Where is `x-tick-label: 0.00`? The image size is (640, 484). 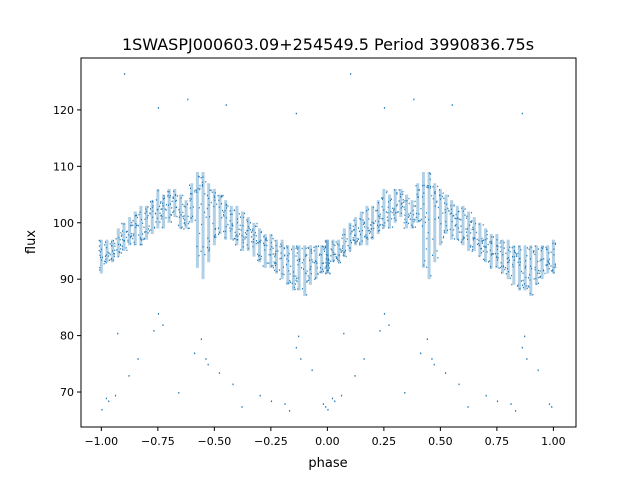 x-tick-label: 0.00 is located at coordinates (327, 441).